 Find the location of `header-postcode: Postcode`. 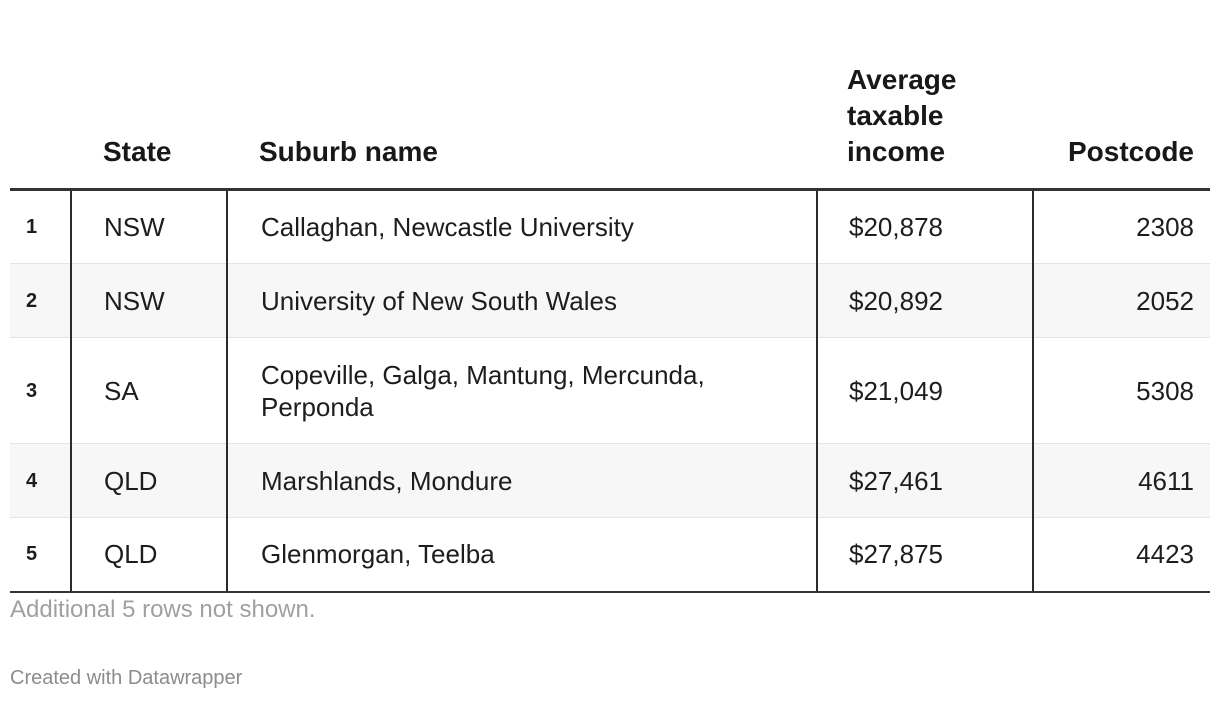

header-postcode: Postcode is located at coordinates (1121, 95).